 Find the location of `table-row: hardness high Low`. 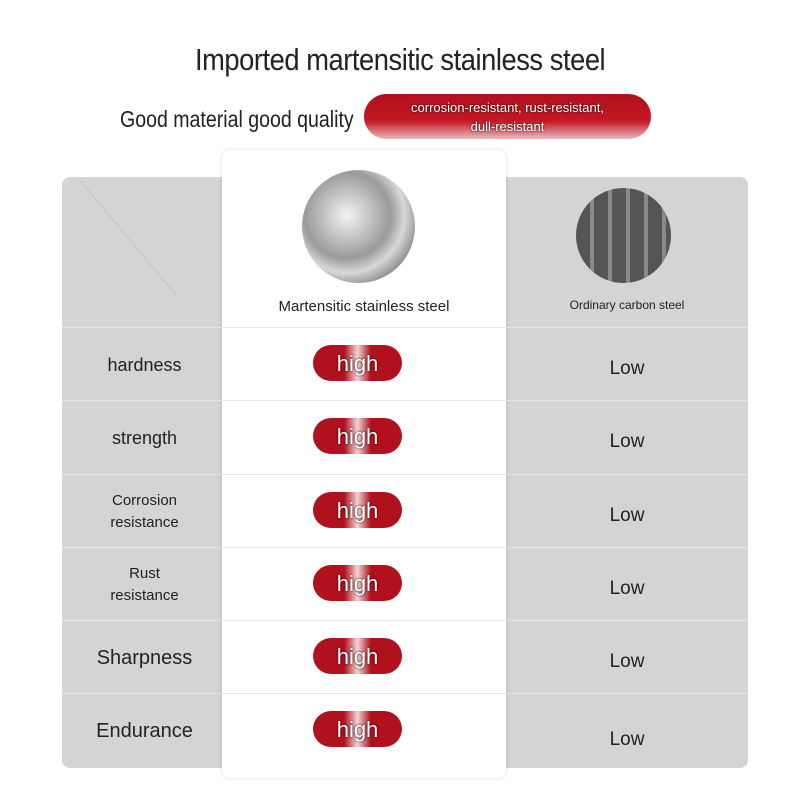

table-row: hardness high Low is located at coordinates (405, 363).